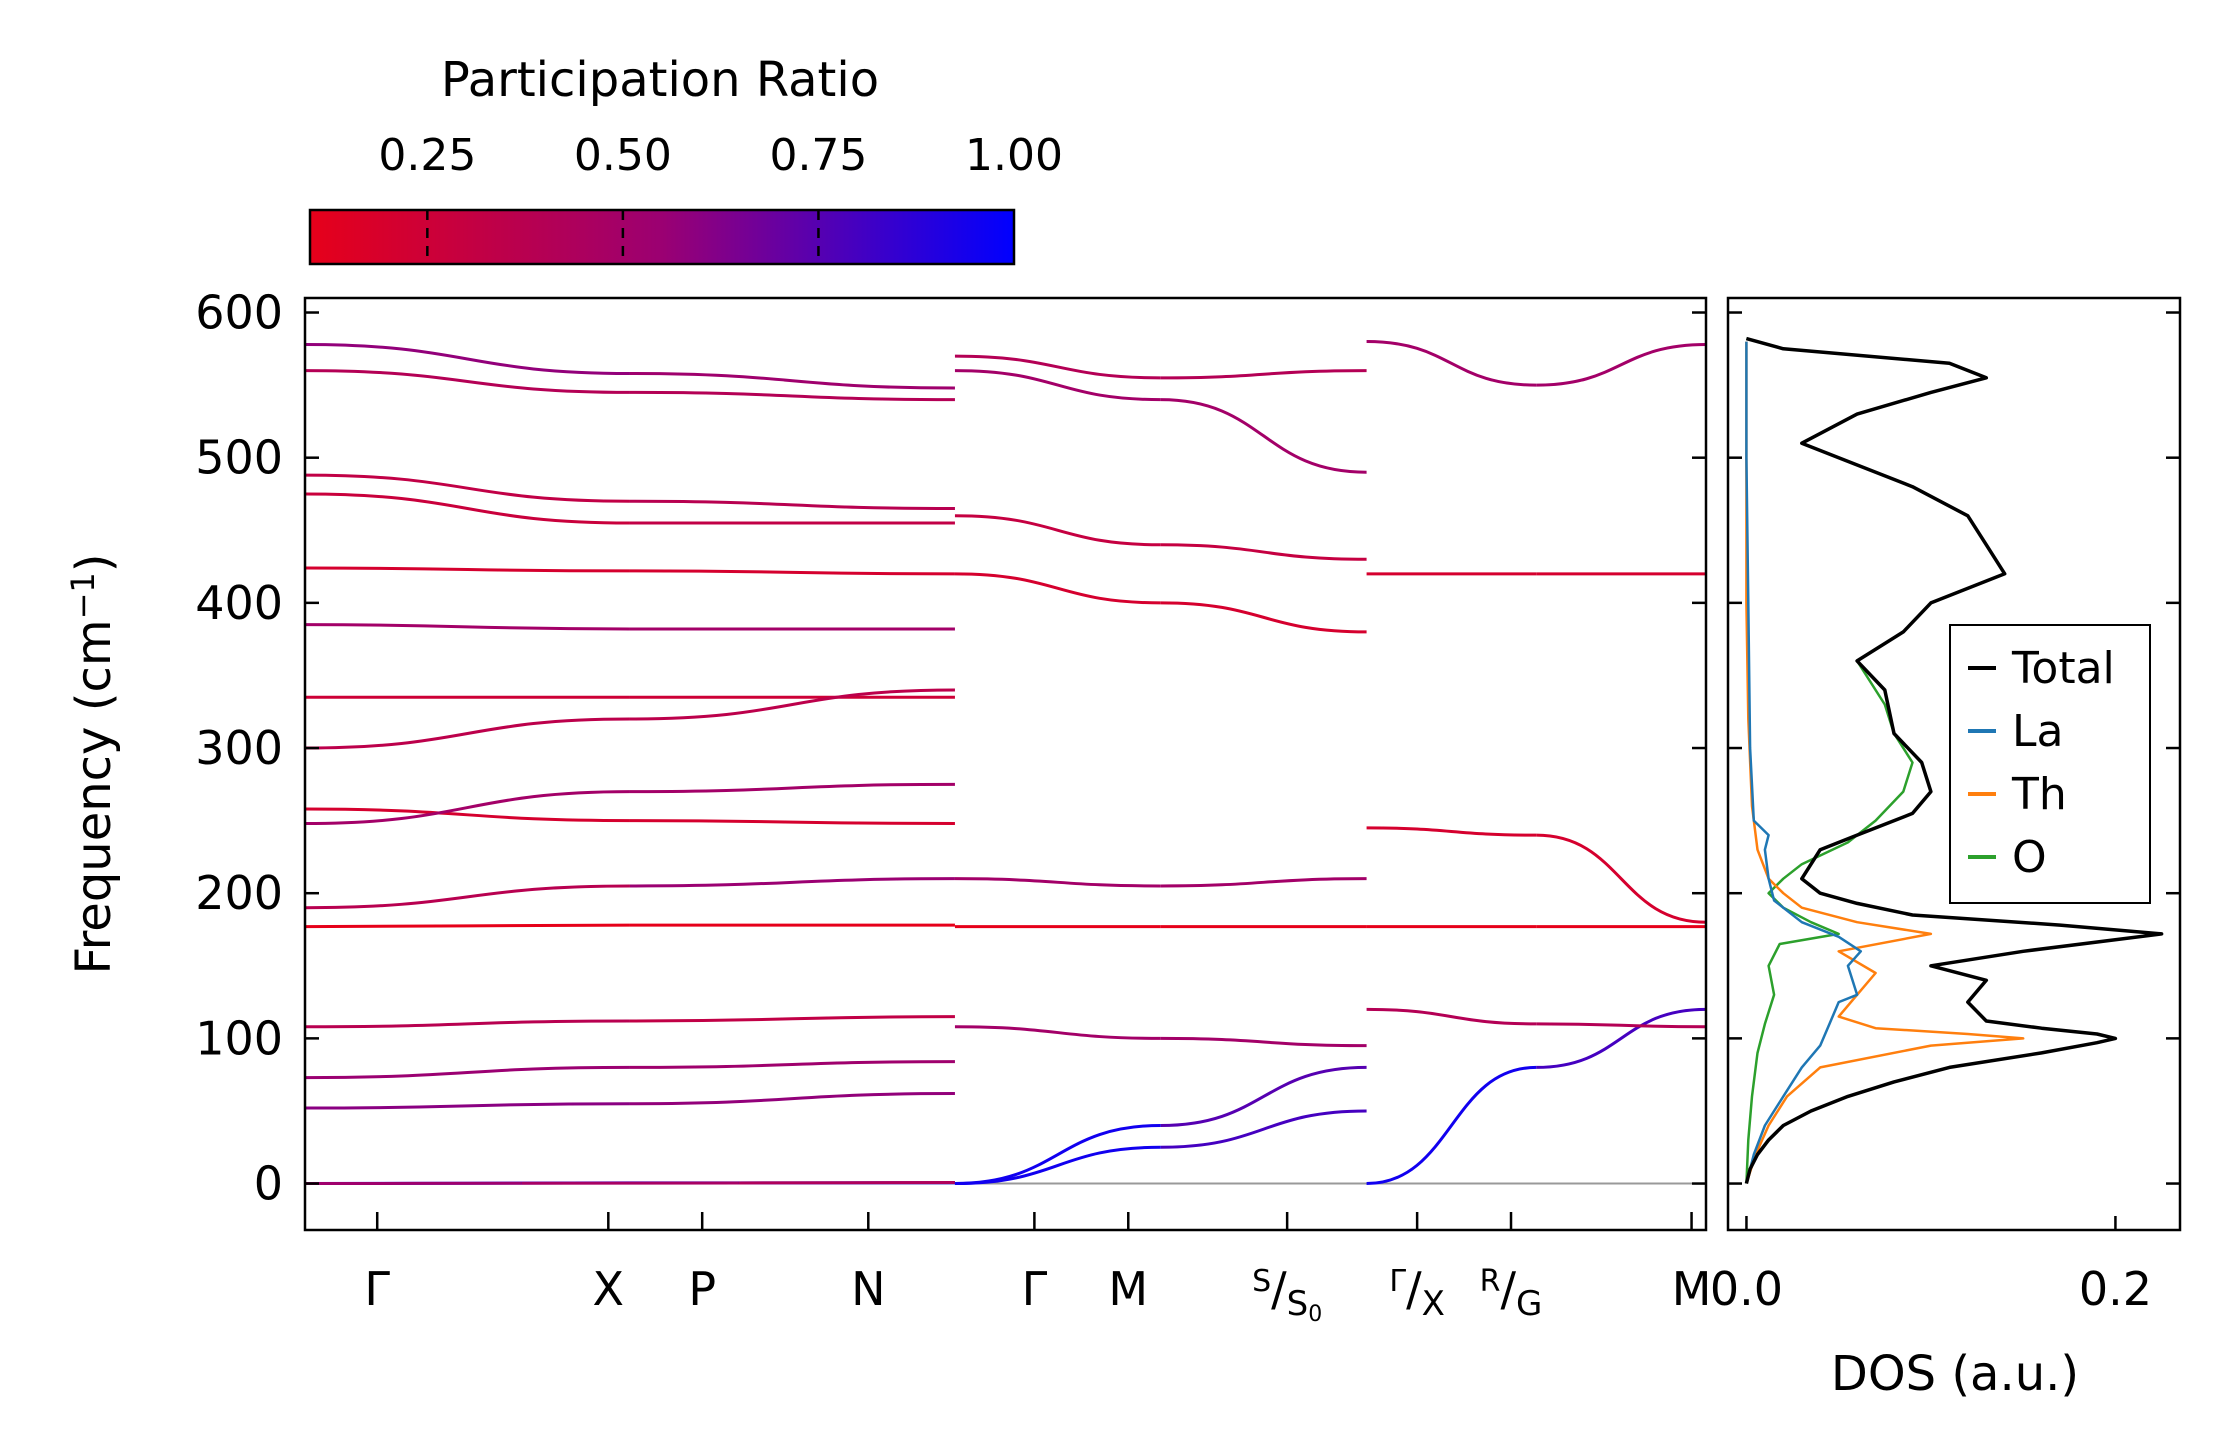  What do you see at coordinates (1955, 1374) in the screenshot?
I see `dos-x-axis-title: DOS (a.u.)` at bounding box center [1955, 1374].